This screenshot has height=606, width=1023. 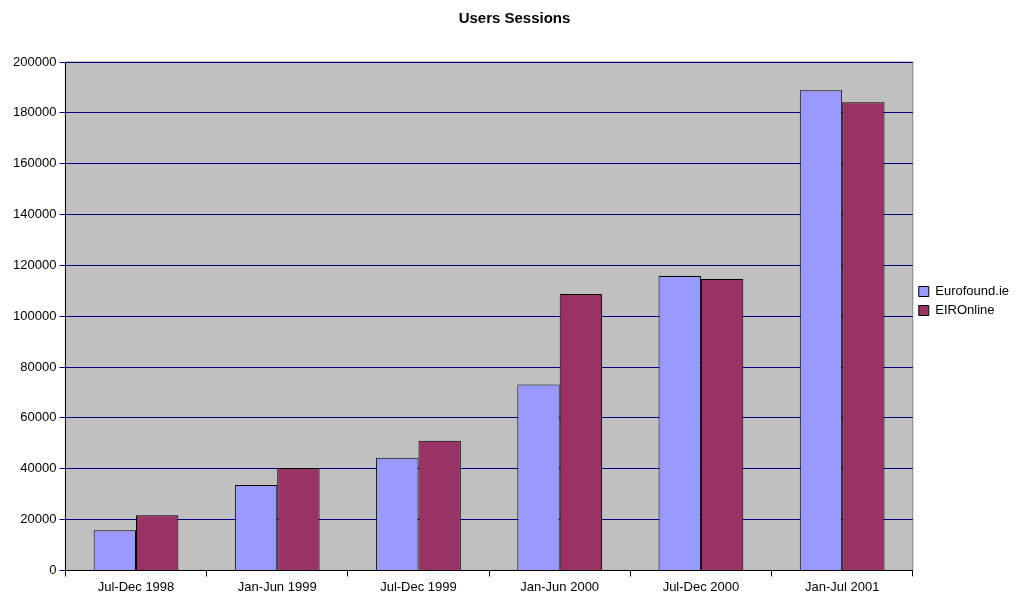 What do you see at coordinates (34, 214) in the screenshot?
I see `y-tick-label: 140000` at bounding box center [34, 214].